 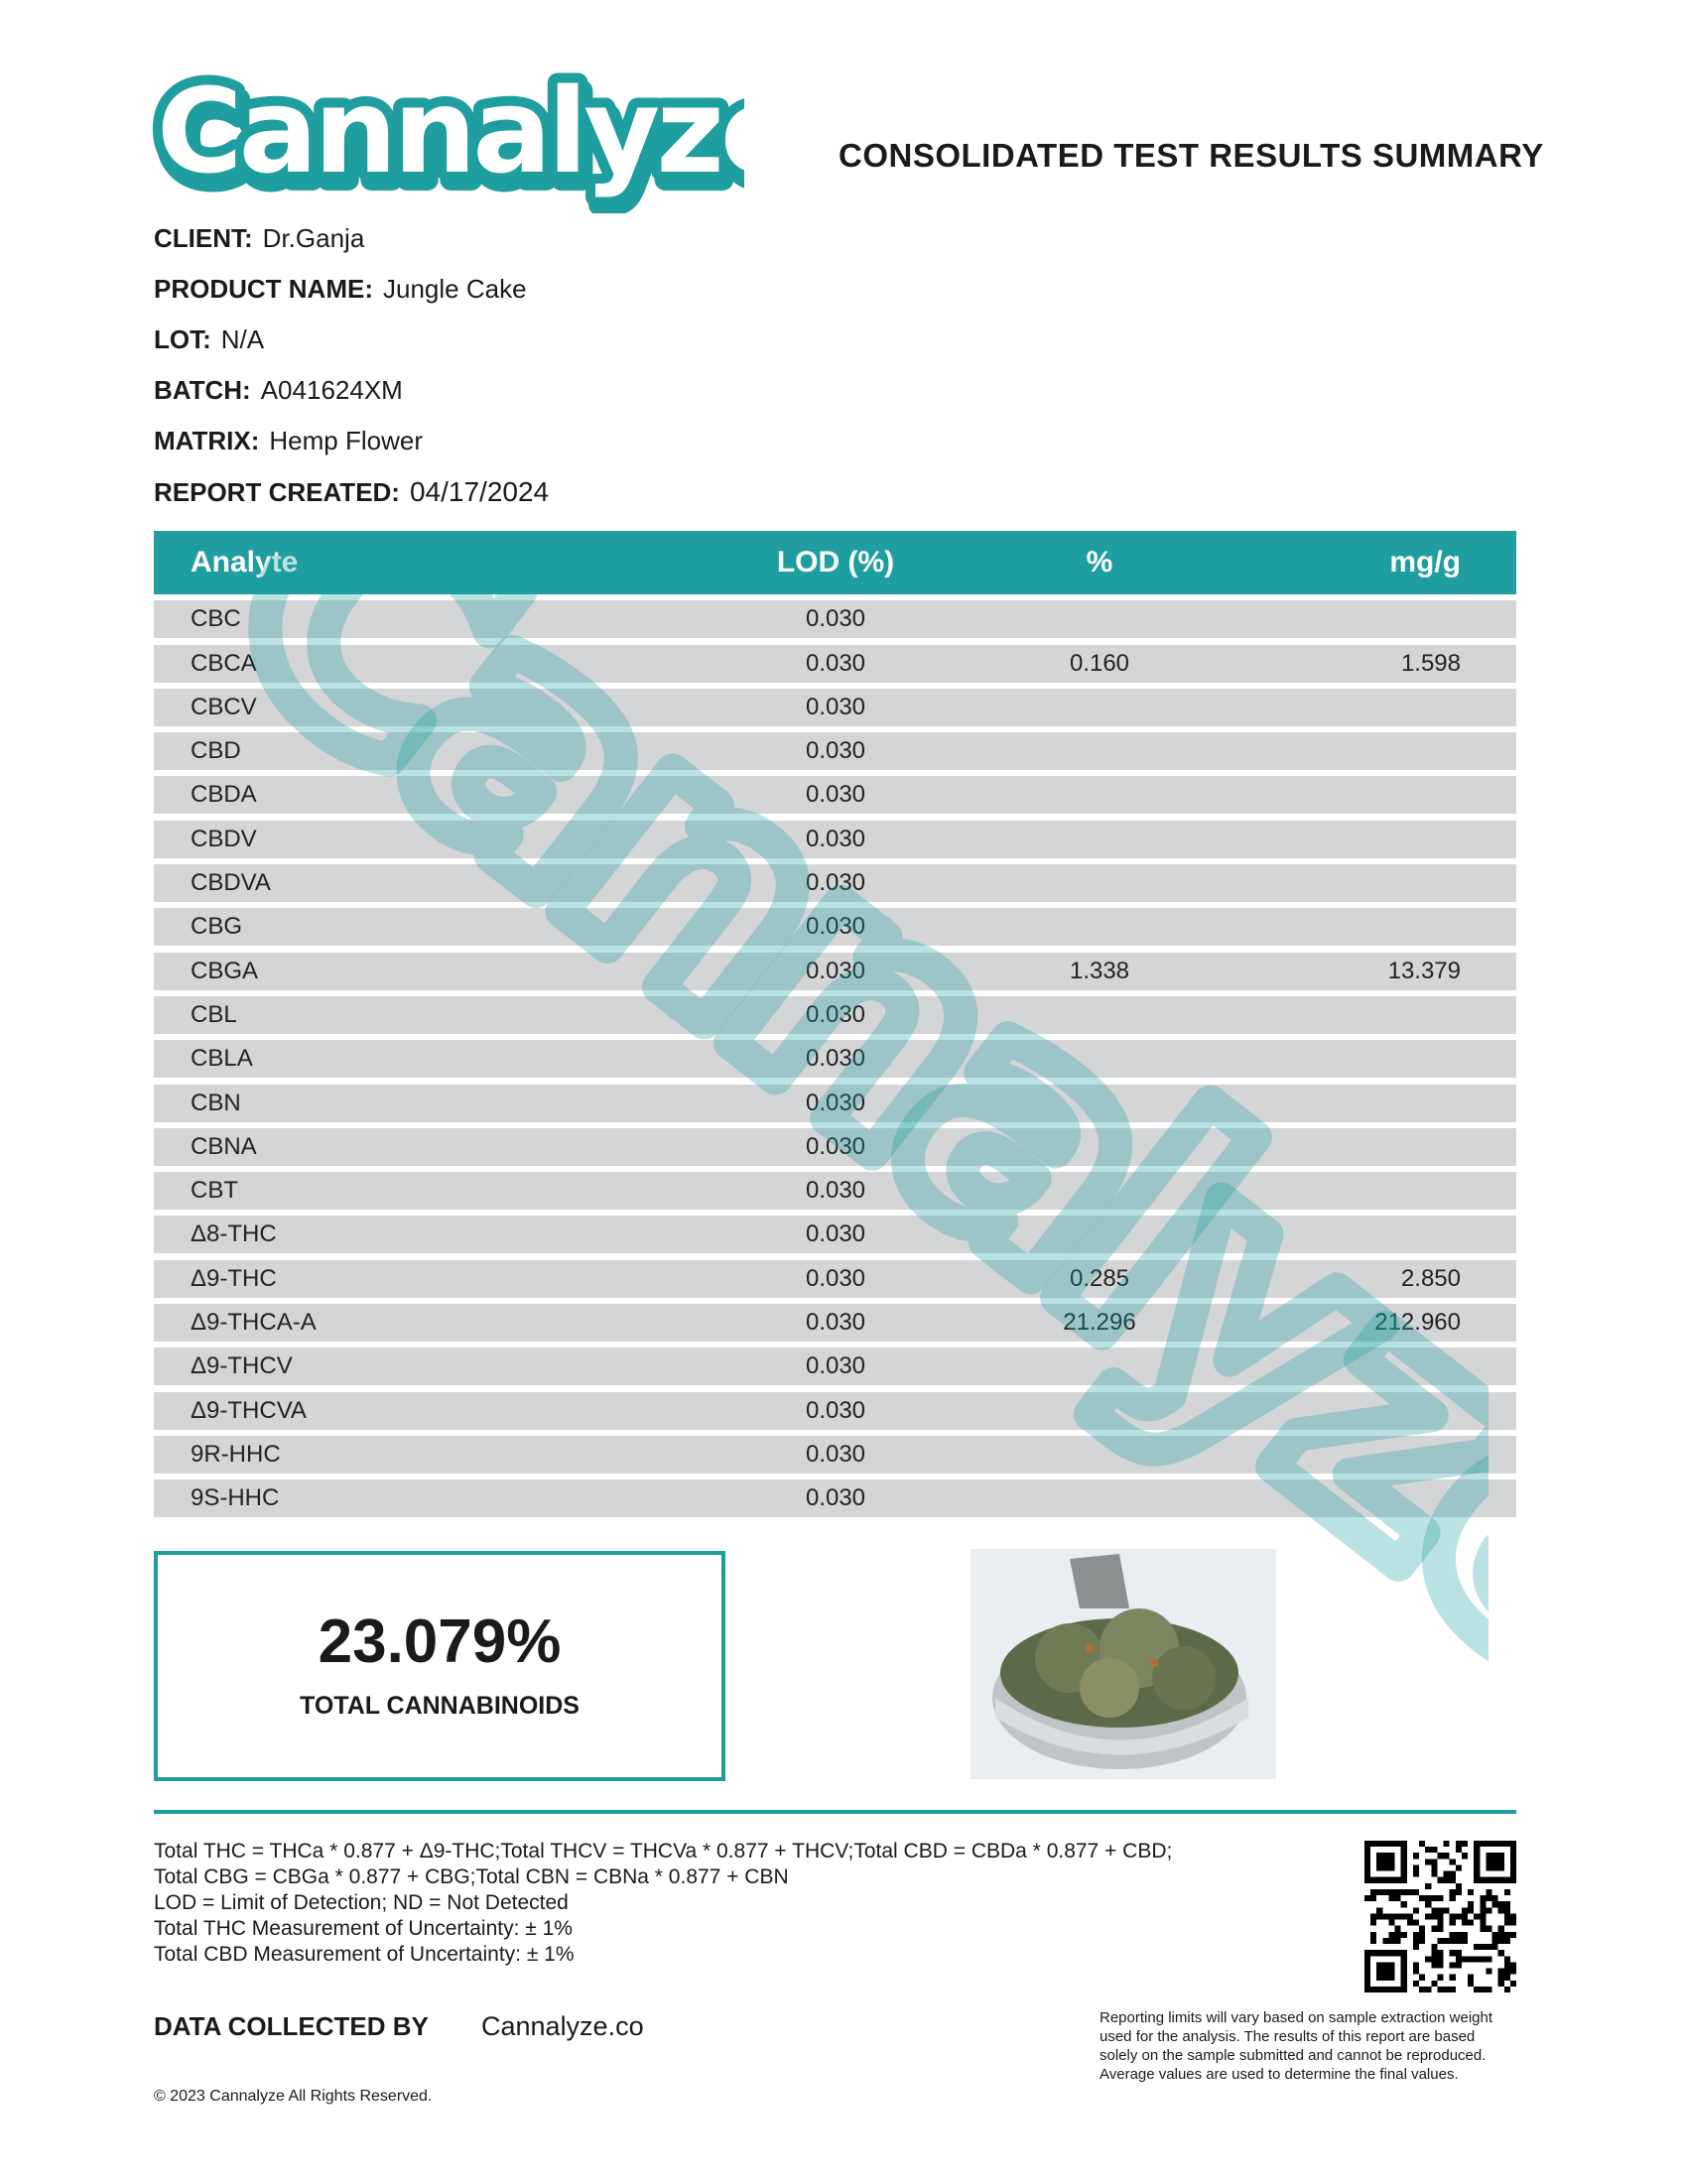 I want to click on table-row: 9S-HHC 0.030, so click(x=835, y=1498).